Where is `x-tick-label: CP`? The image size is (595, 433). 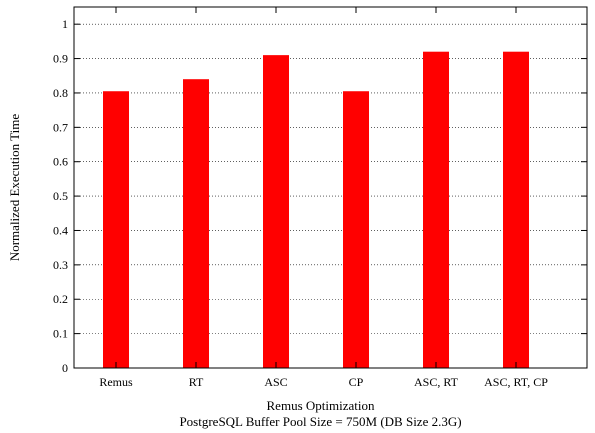
x-tick-label: CP is located at coordinates (356, 382).